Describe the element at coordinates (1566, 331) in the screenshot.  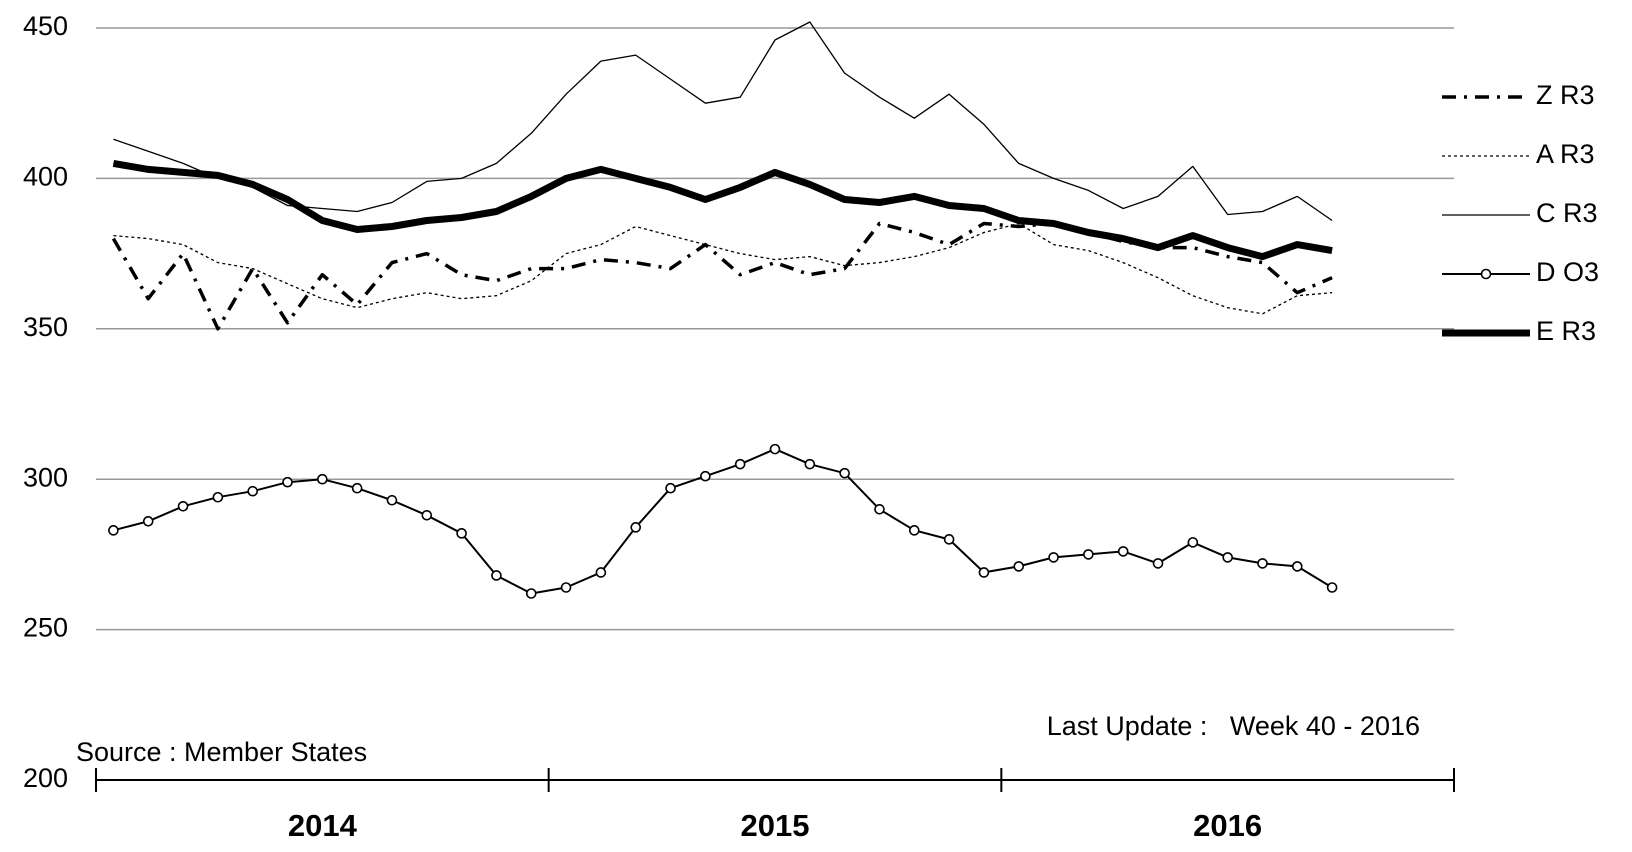
I see `legend-label: E R3` at that location.